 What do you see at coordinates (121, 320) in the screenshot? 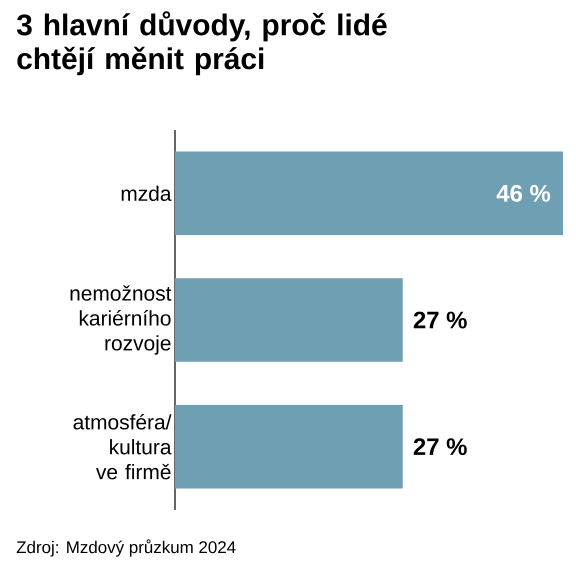
I see `y-tick-label: nemožnost kariérního rozvoje` at bounding box center [121, 320].